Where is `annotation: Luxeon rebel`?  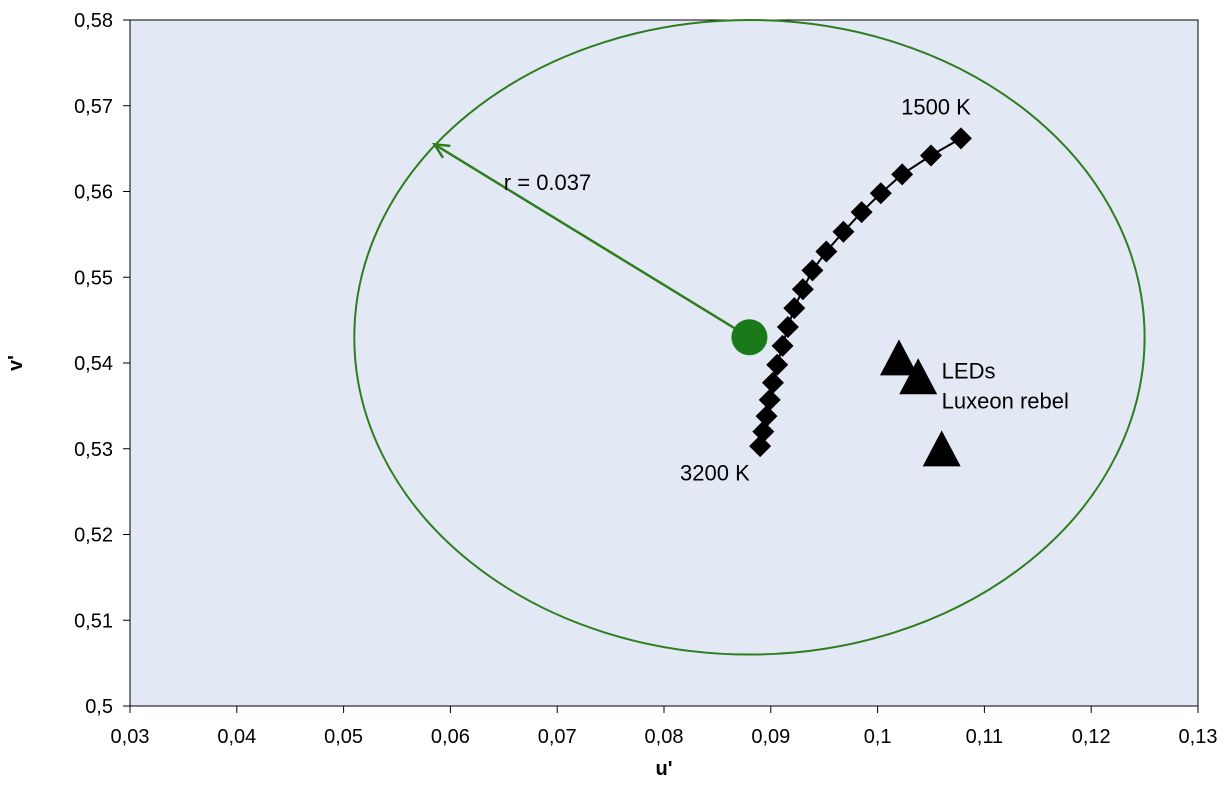
annotation: Luxeon rebel is located at coordinates (1005, 400).